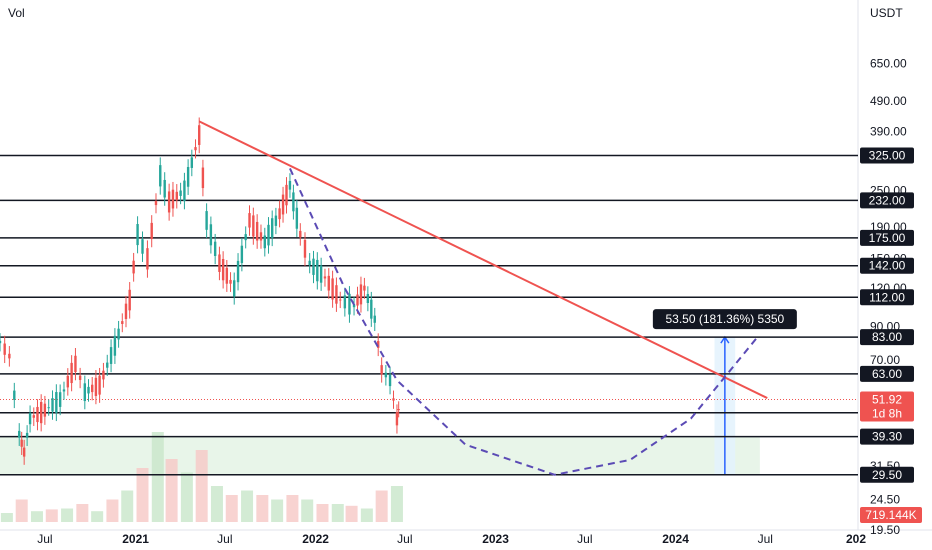 Image resolution: width=932 pixels, height=550 pixels. What do you see at coordinates (885, 530) in the screenshot?
I see `y-tick-label: 19.50` at bounding box center [885, 530].